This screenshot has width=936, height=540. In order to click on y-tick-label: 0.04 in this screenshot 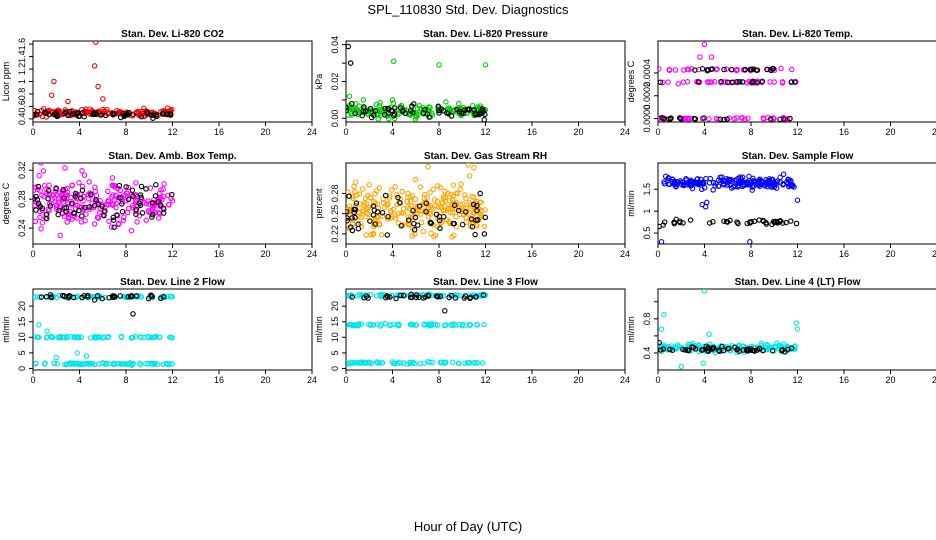, I will do `click(335, 45)`.